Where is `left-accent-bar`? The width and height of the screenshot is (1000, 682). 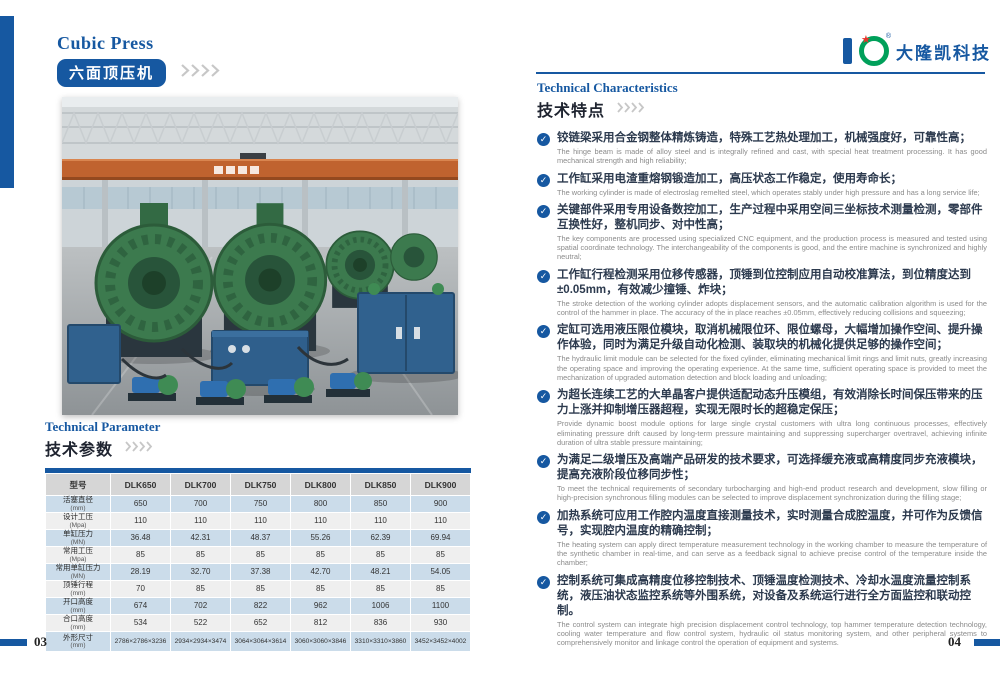 left-accent-bar is located at coordinates (7, 102).